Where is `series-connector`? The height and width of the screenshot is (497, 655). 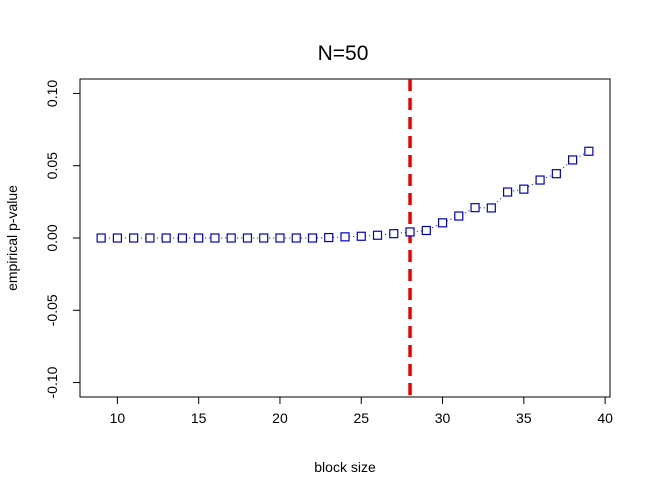
series-connector is located at coordinates (345, 194).